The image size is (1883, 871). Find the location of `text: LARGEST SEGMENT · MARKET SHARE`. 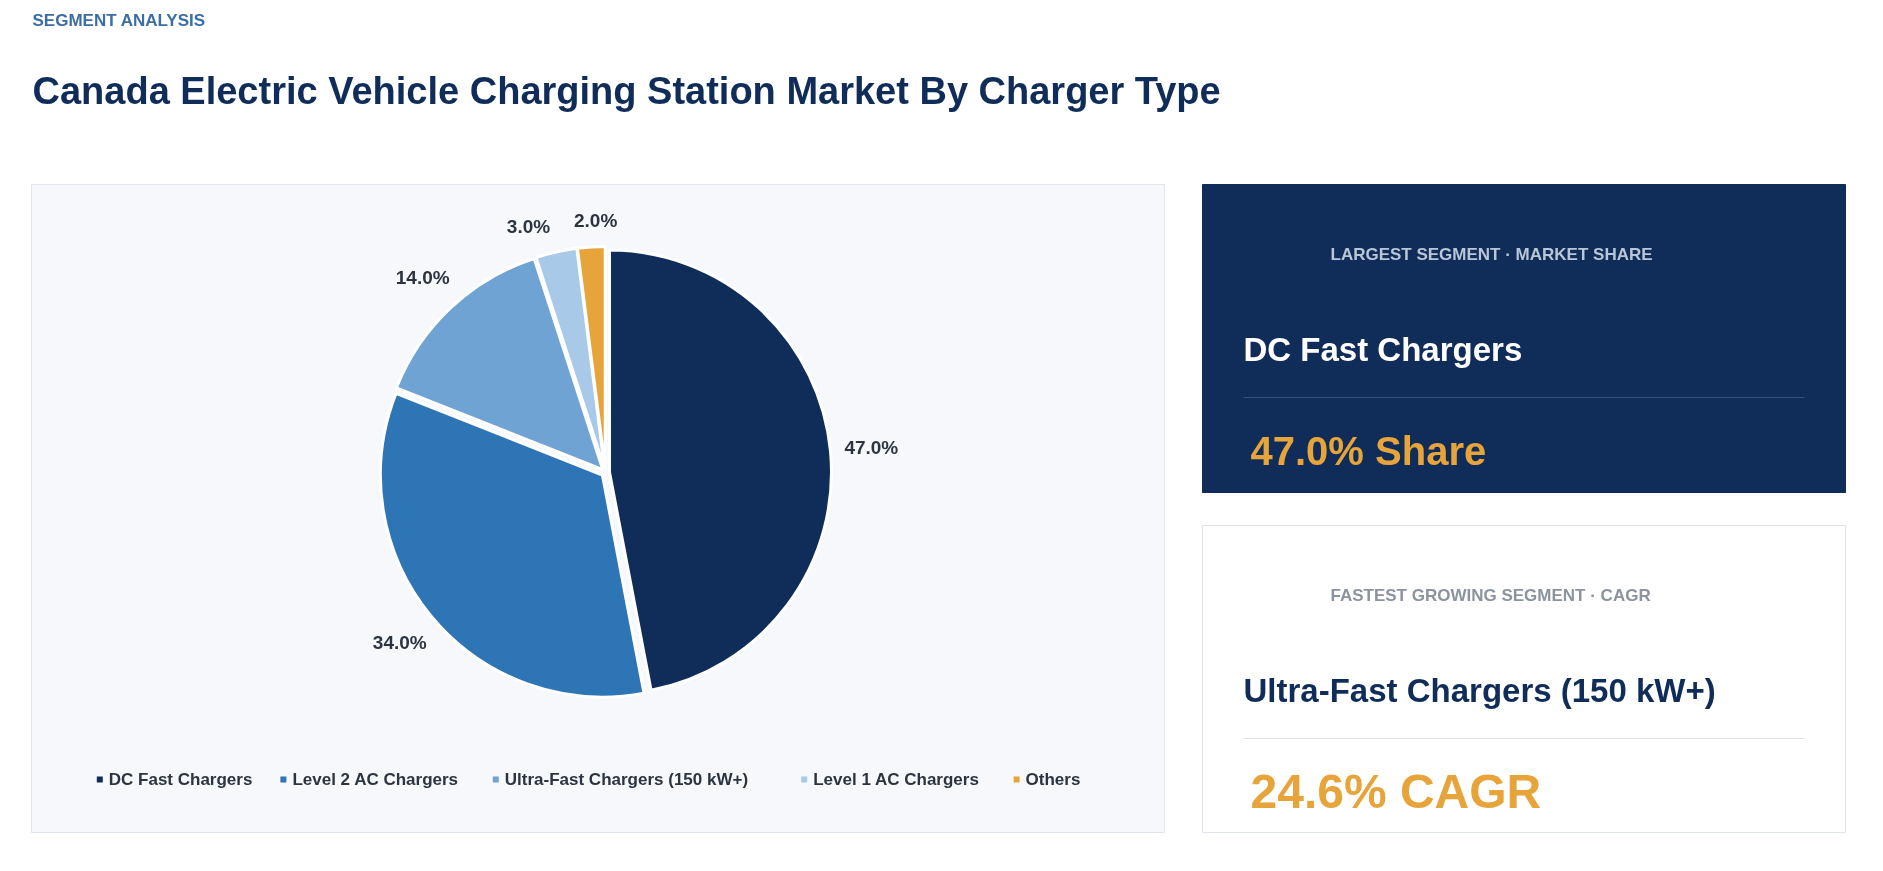

text: LARGEST SEGMENT · MARKET SHARE is located at coordinates (1491, 254).